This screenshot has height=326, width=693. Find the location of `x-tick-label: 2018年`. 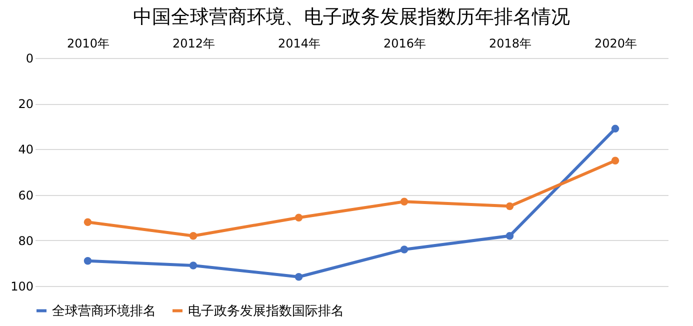

x-tick-label: 2018年 is located at coordinates (510, 43).